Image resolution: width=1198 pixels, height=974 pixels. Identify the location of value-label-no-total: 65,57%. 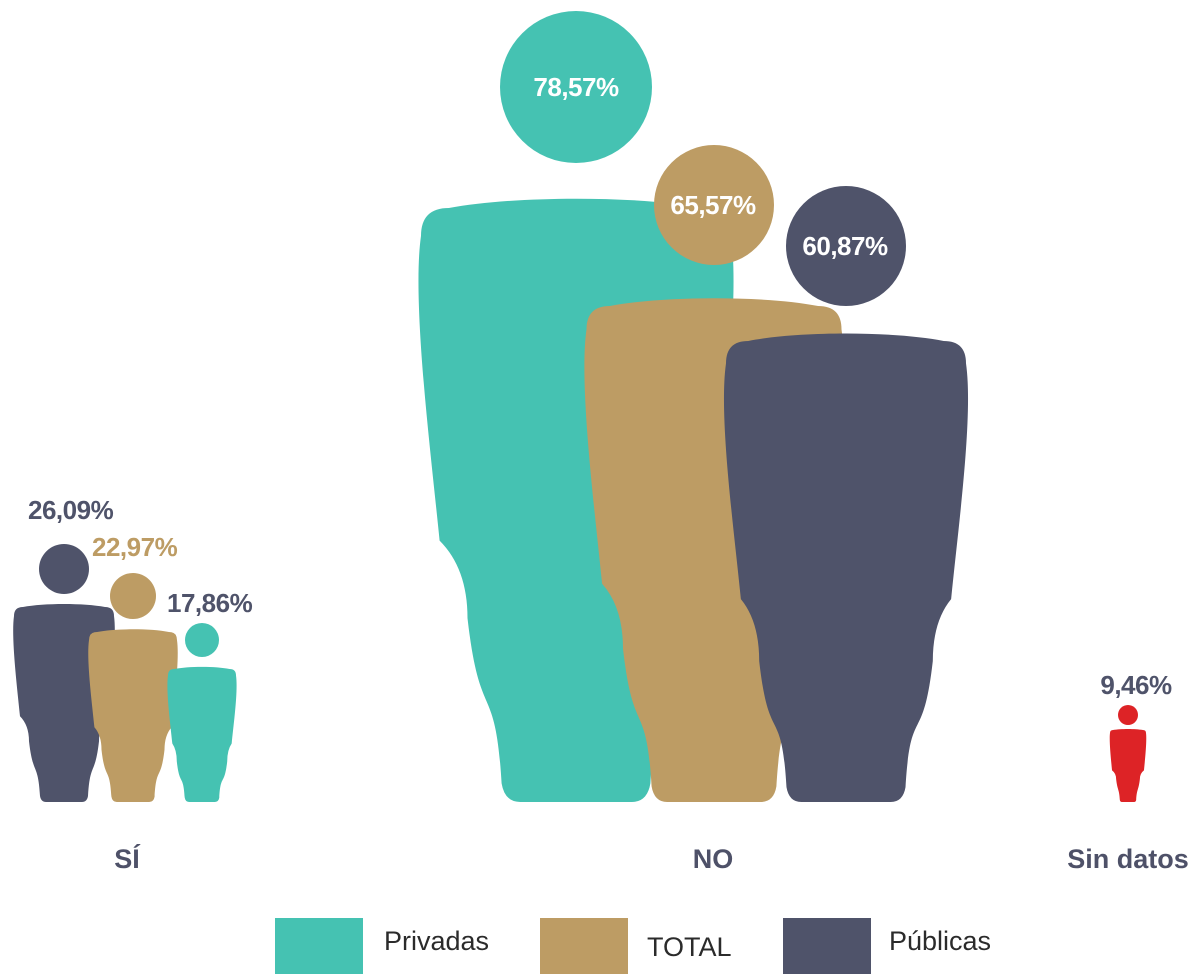
(713, 205).